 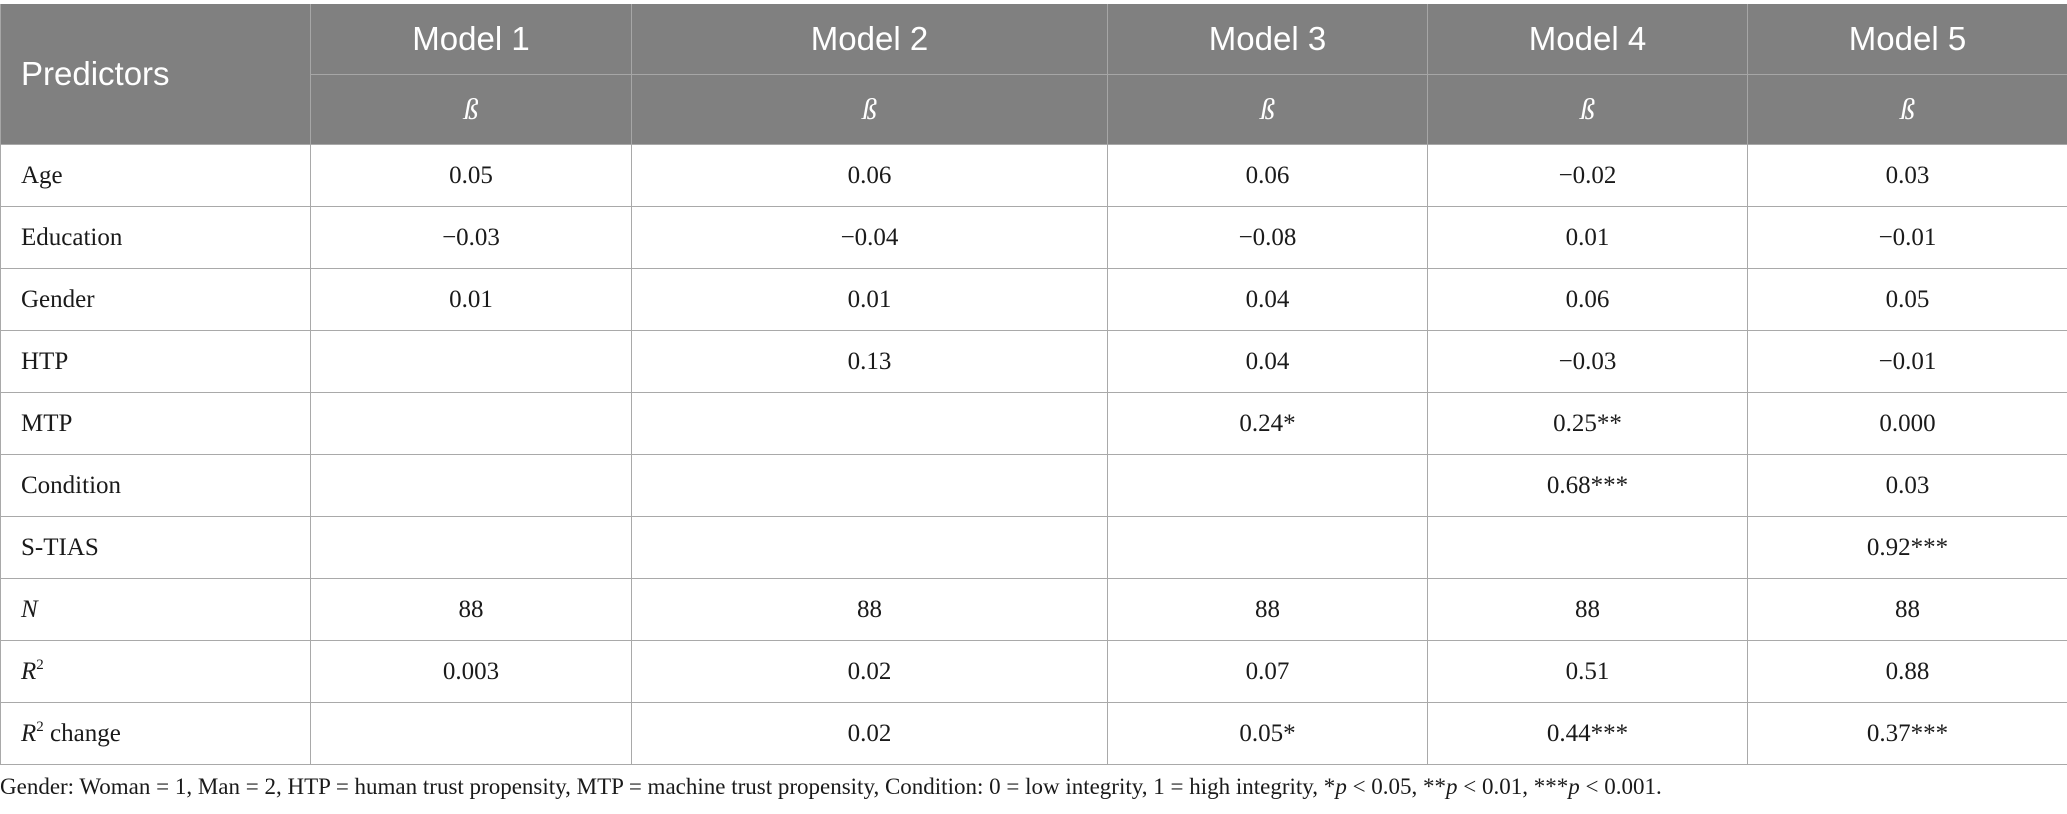 I want to click on table-row: Age 0.05 0.06 0.06 −0.02 0.03, so click(x=1033, y=175).